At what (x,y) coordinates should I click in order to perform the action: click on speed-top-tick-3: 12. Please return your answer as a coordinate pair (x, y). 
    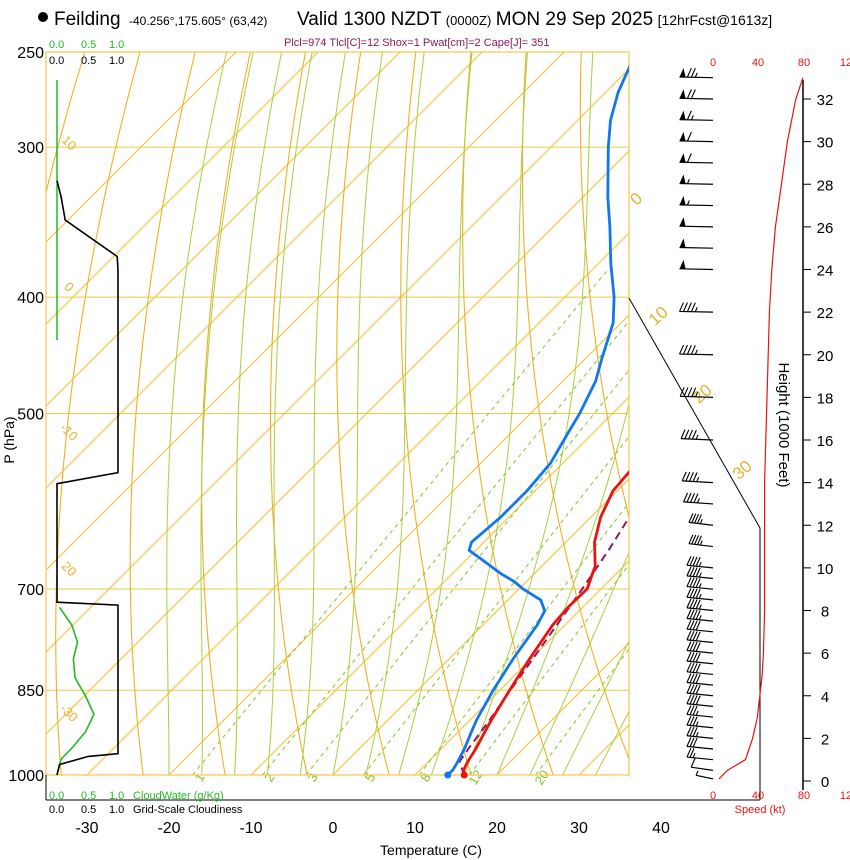
    Looking at the image, I should click on (845, 63).